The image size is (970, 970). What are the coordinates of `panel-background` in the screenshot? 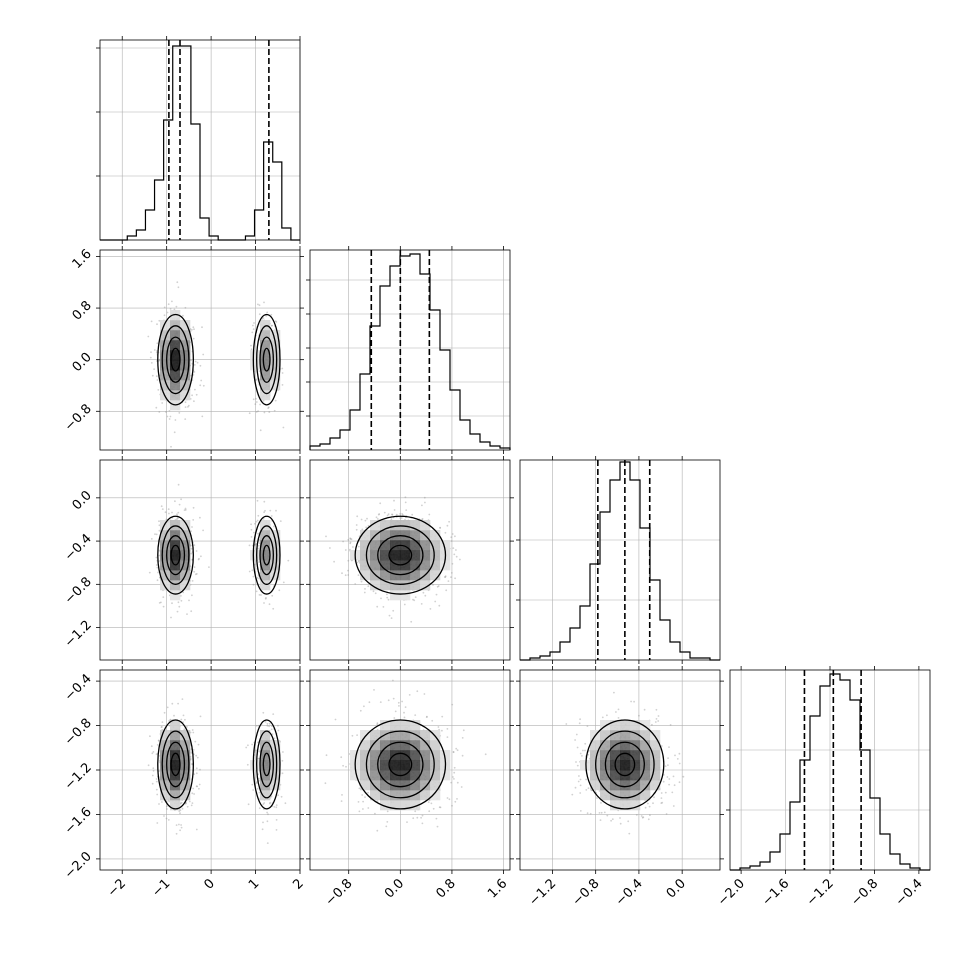 It's located at (410, 350).